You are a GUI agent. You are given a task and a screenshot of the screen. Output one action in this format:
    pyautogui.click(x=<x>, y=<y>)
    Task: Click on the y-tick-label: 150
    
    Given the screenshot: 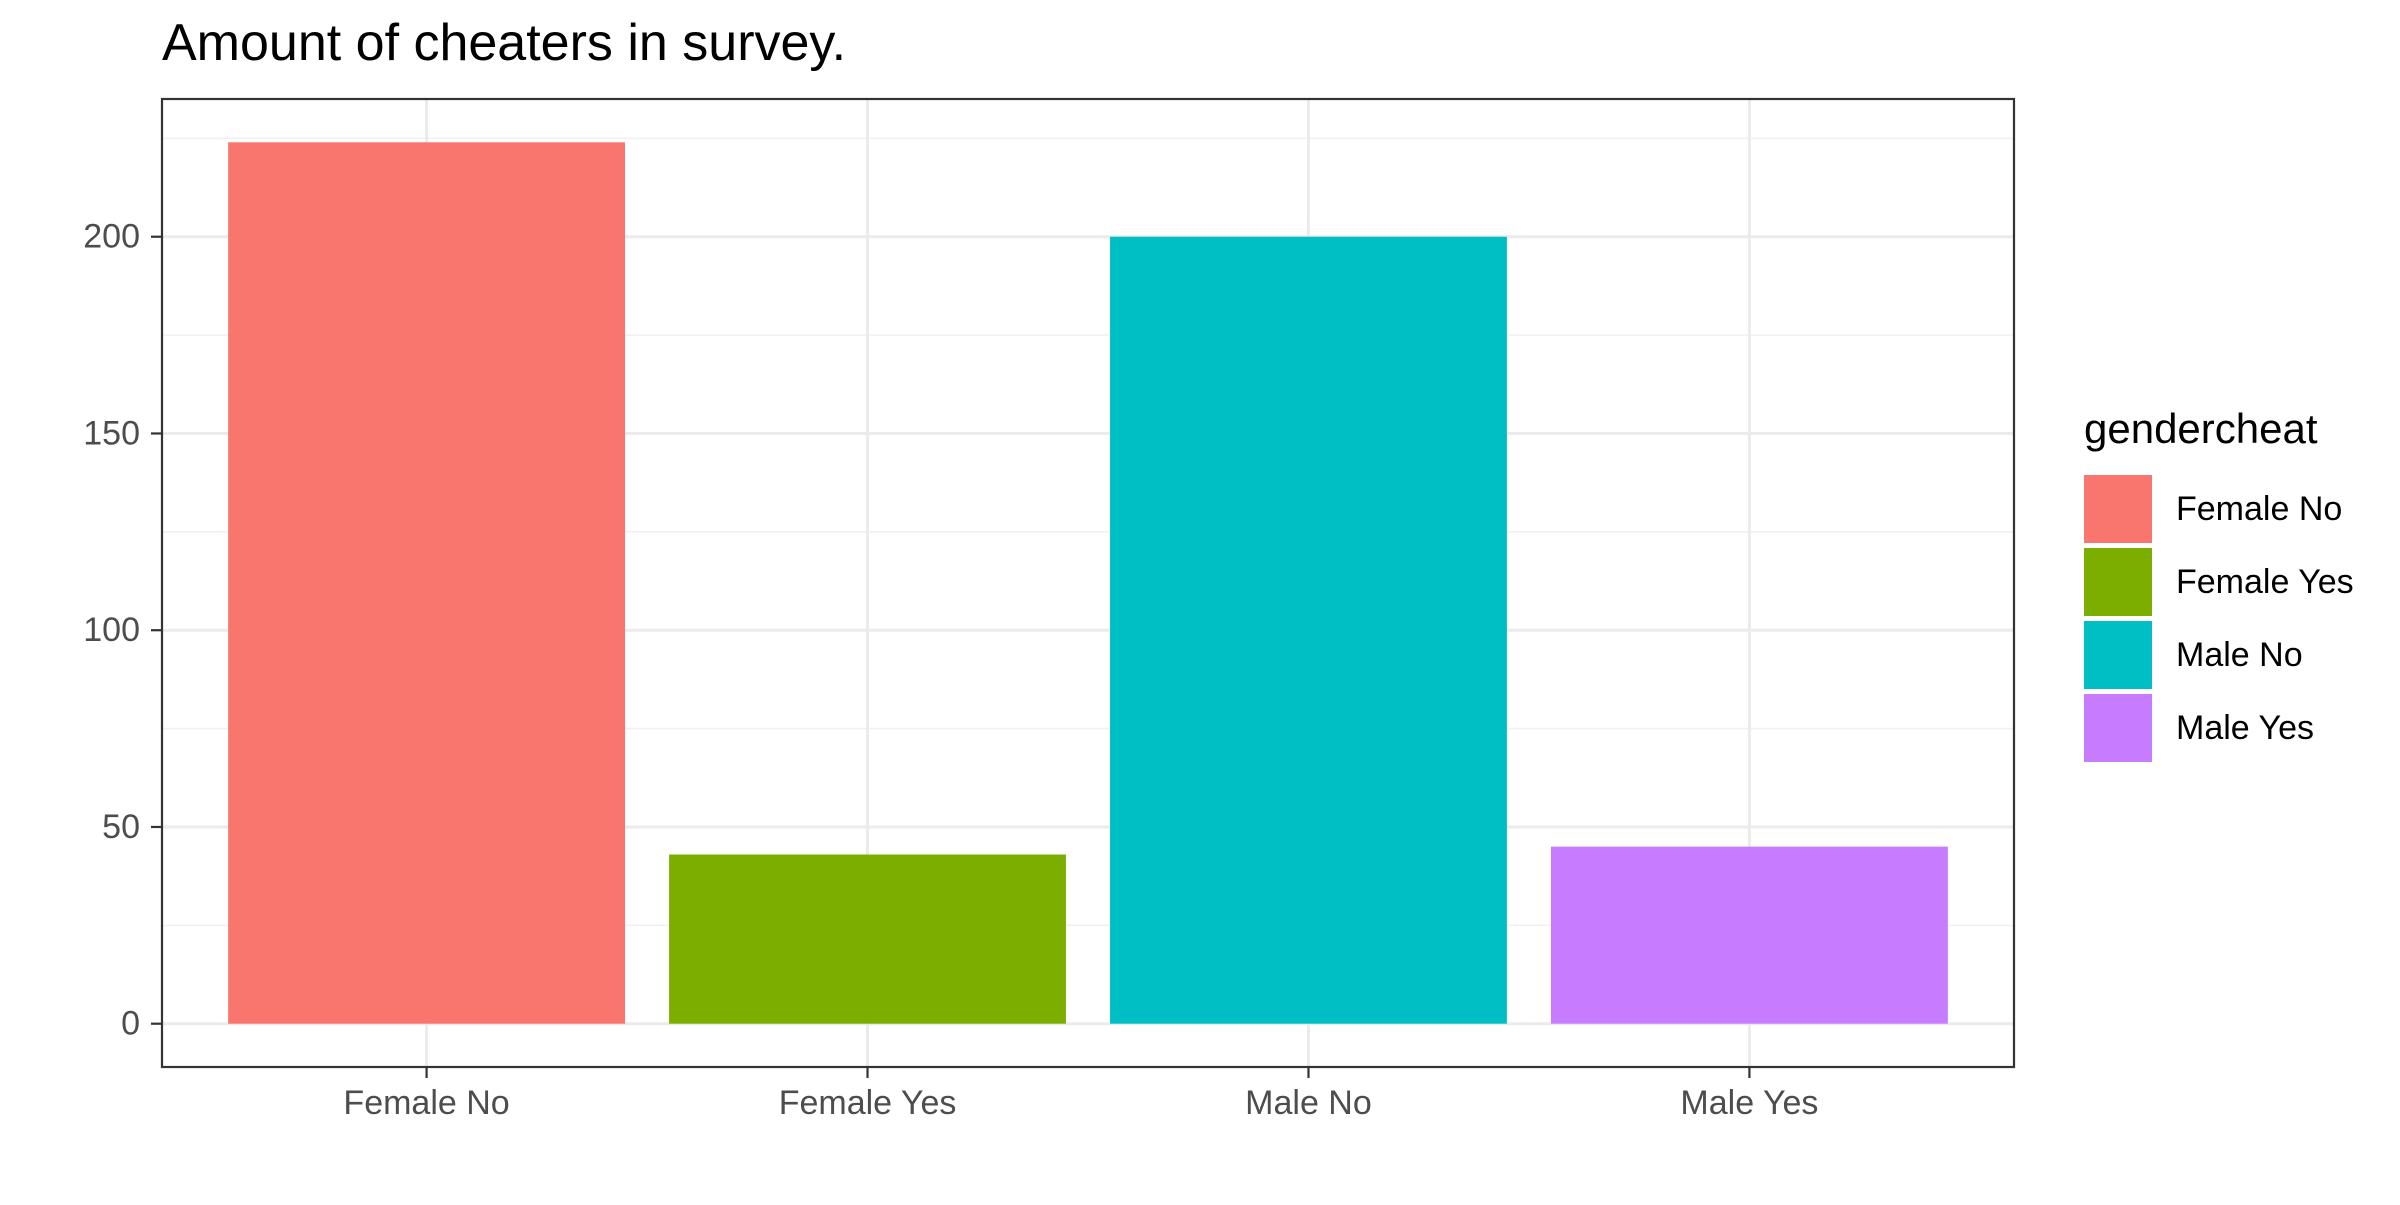 What is the action you would take?
    pyautogui.click(x=111, y=433)
    